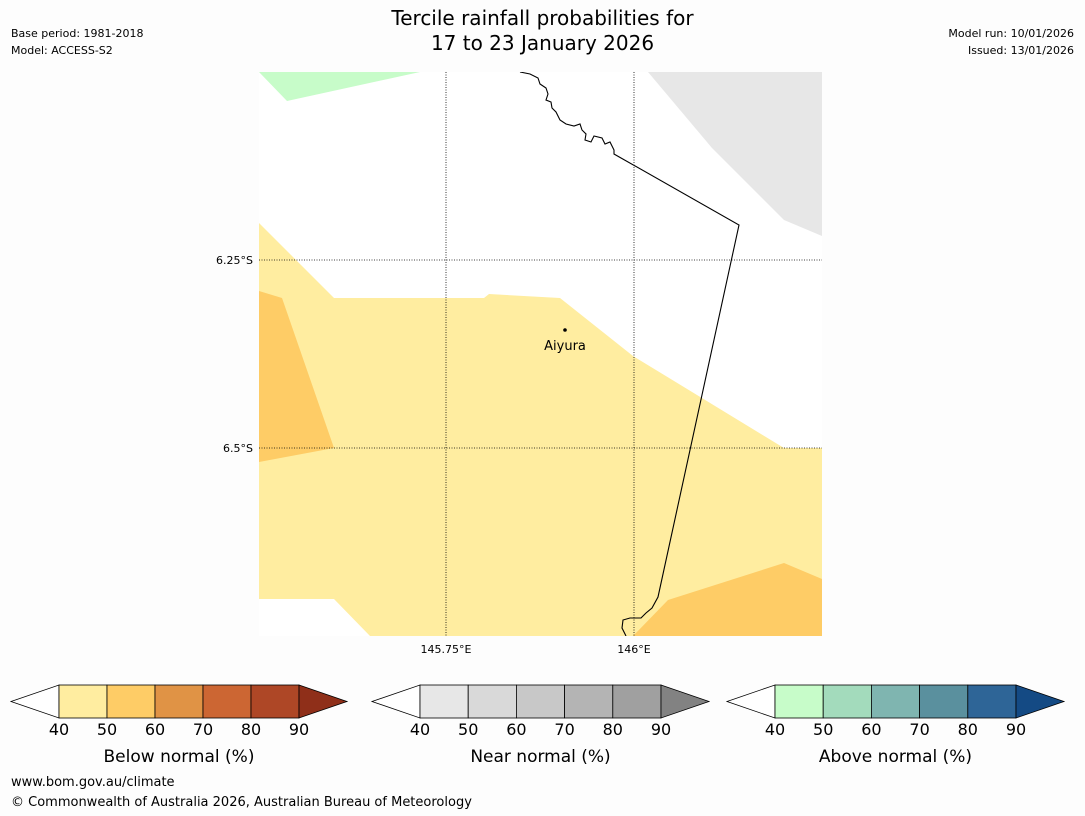 The height and width of the screenshot is (816, 1085). I want to click on colorbar-near: 40 50 60 70 80 90 Near normal (%), so click(540, 725).